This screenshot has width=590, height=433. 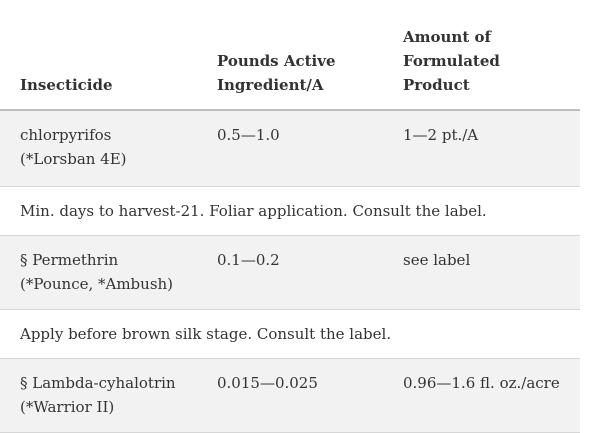 I want to click on formulated-amount-cell: 0.96—1.6 fl. oz./acre, so click(x=481, y=395).